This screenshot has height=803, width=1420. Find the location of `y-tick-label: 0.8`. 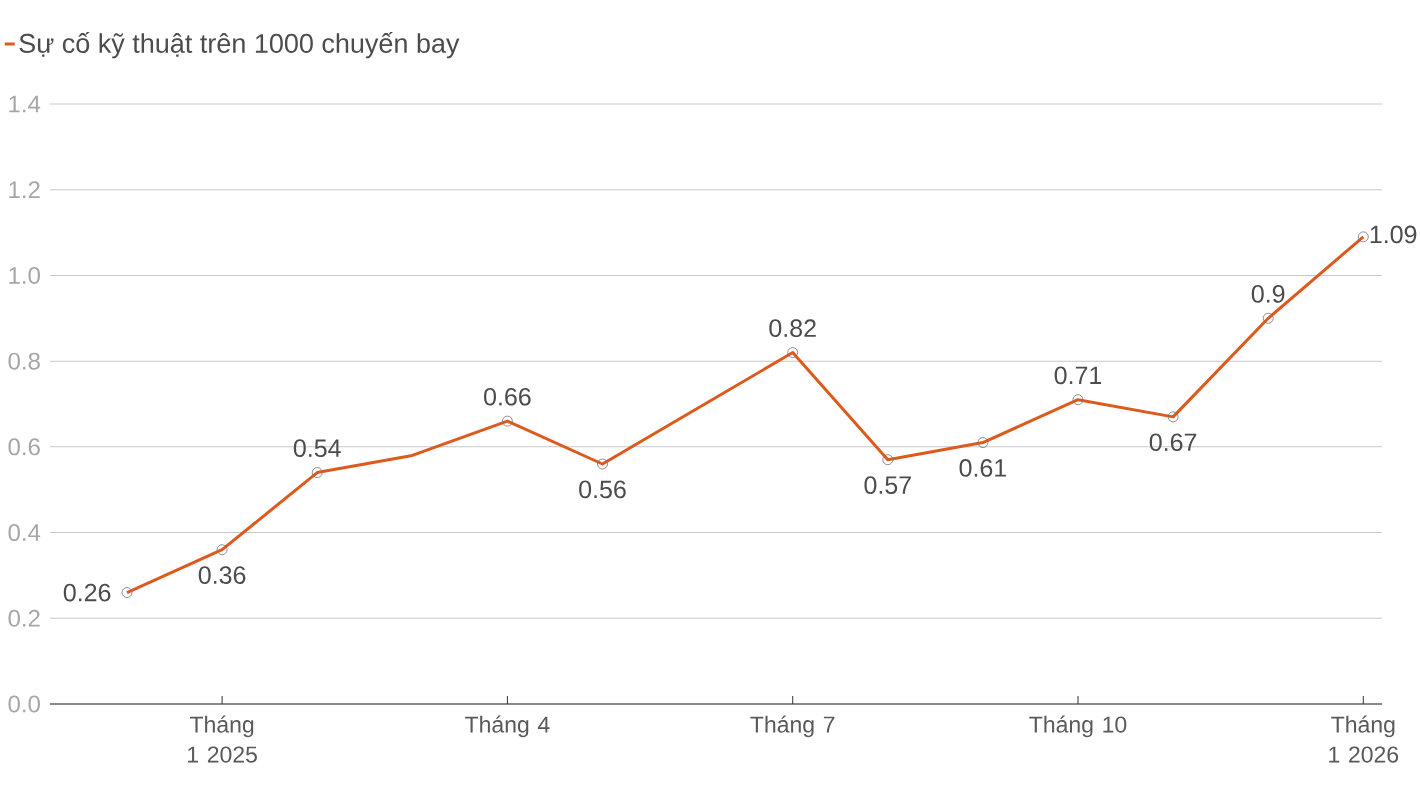

y-tick-label: 0.8 is located at coordinates (24, 361).